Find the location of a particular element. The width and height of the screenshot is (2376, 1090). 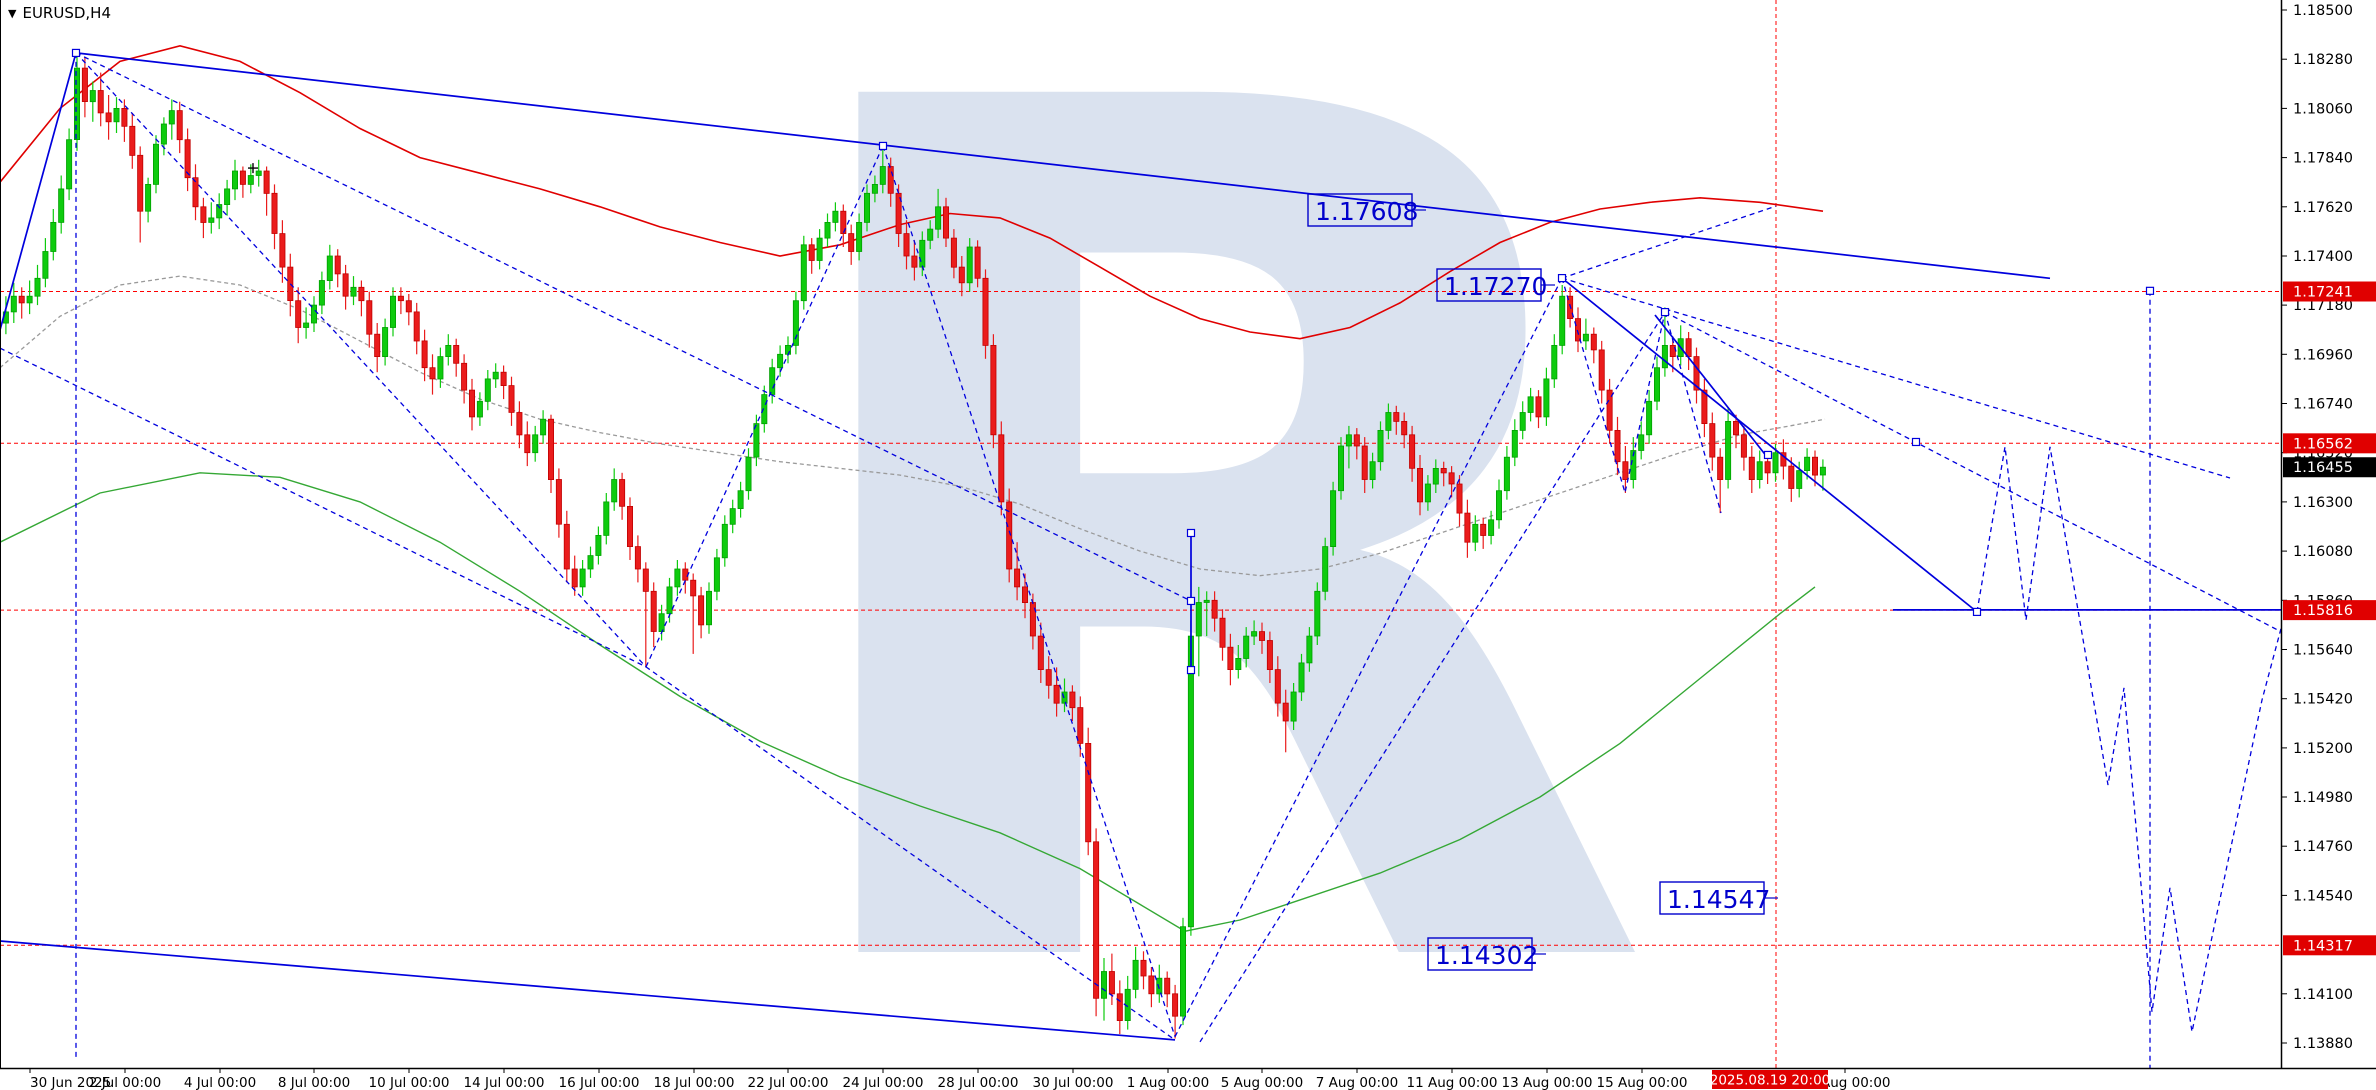

price-tick-label: 1.14540 is located at coordinates (2323, 896).